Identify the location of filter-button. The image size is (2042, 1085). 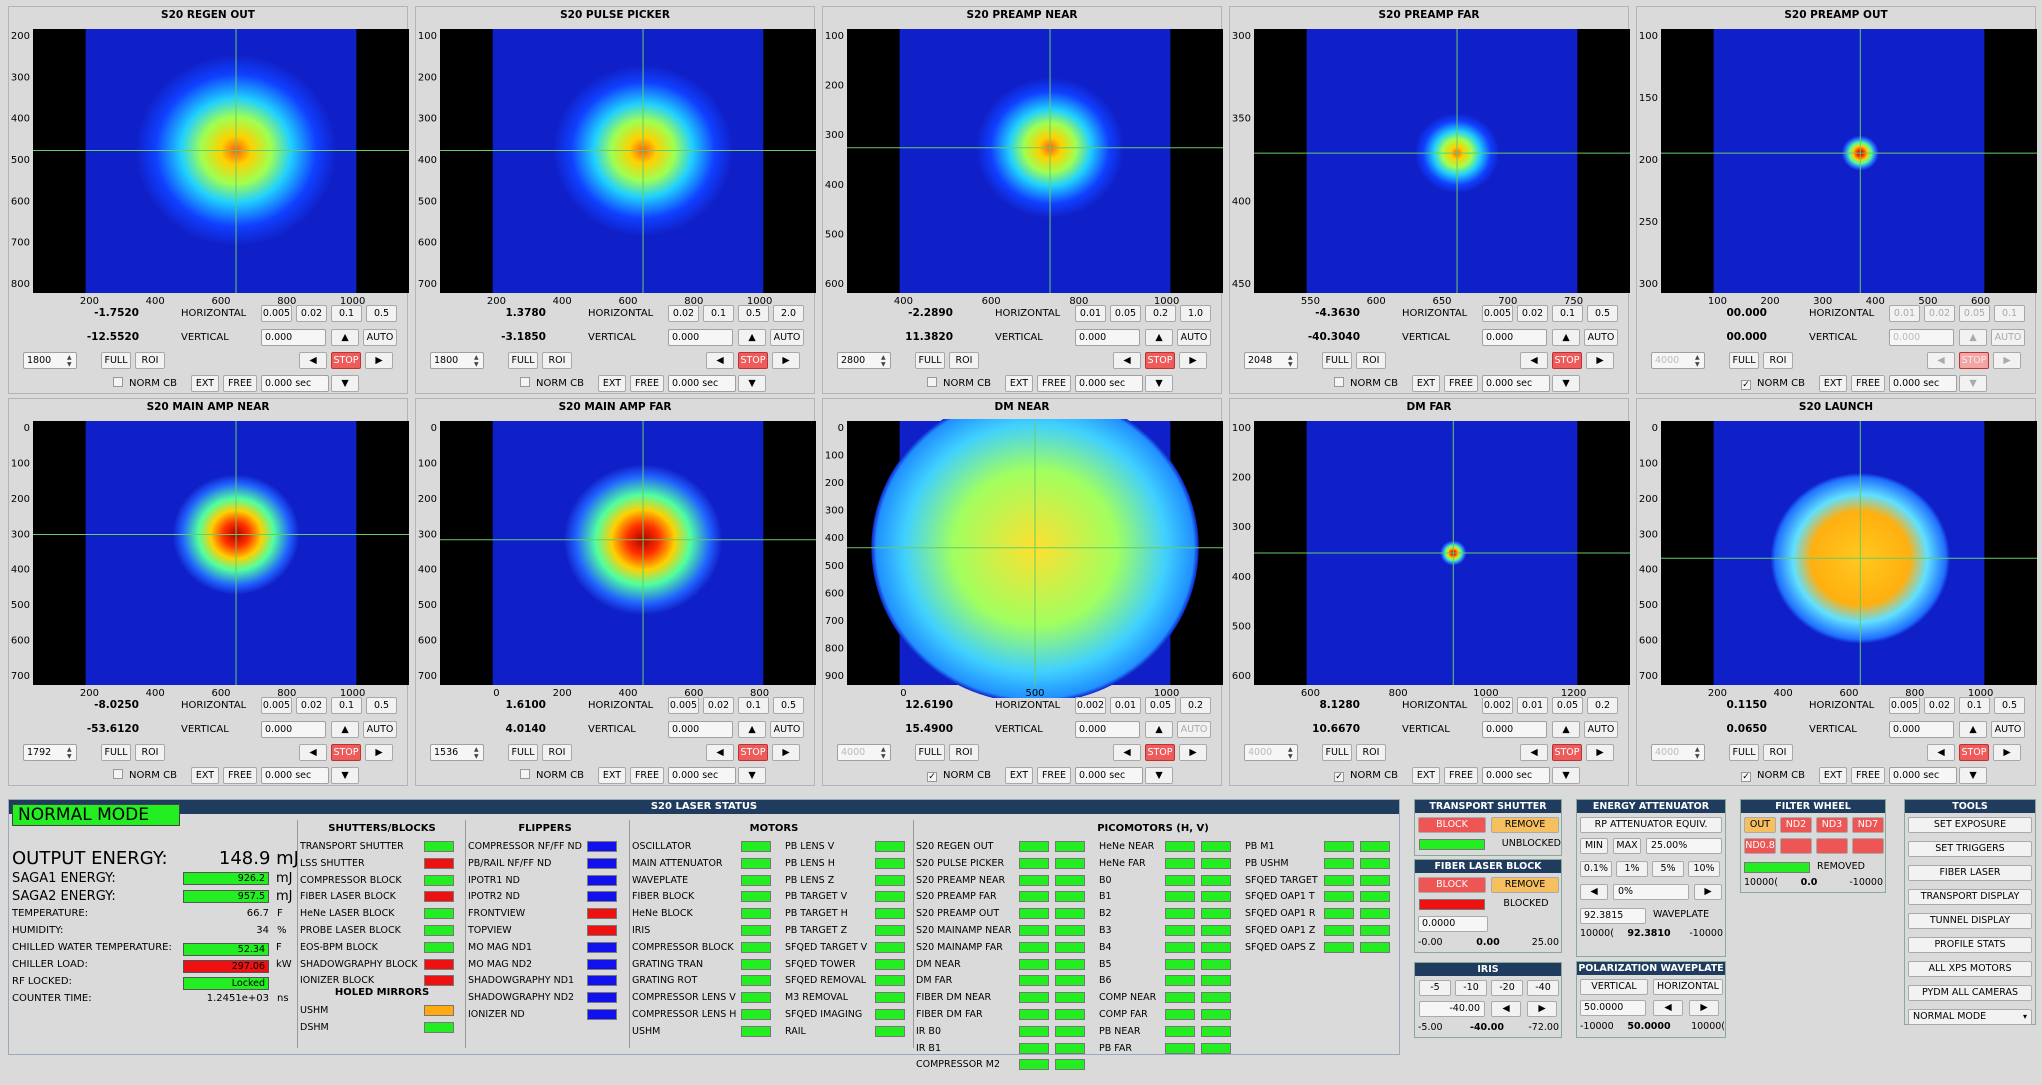
(1832, 846).